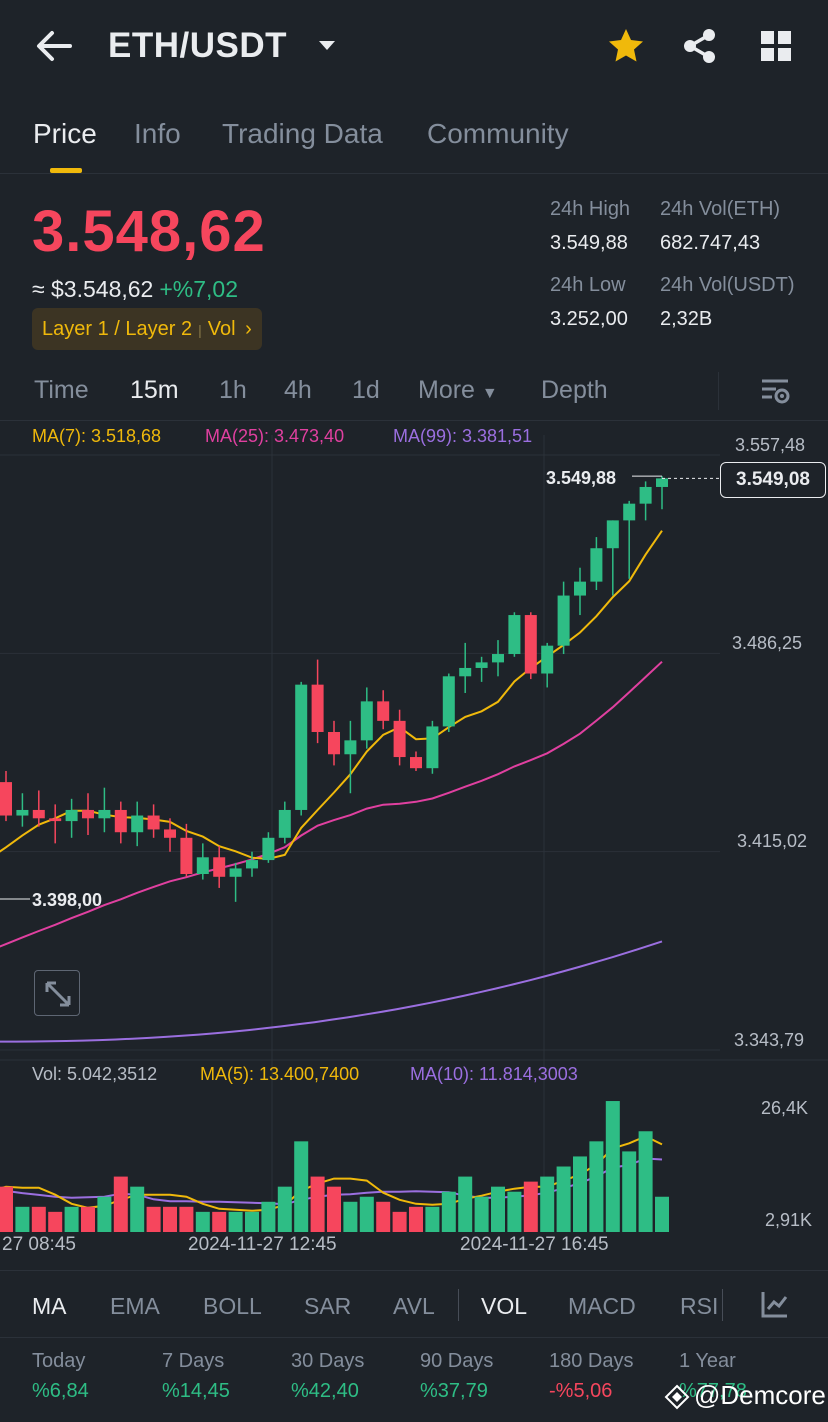 The width and height of the screenshot is (828, 1422). What do you see at coordinates (775, 391) in the screenshot?
I see `chart-settings-icon` at bounding box center [775, 391].